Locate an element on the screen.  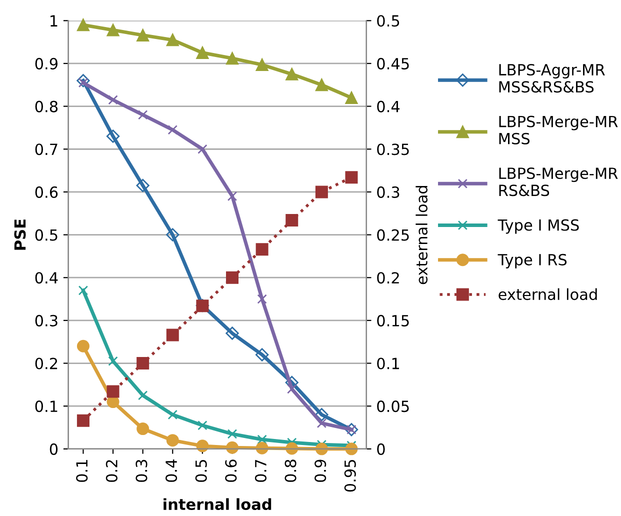
y2-tick-label: 0.2 is located at coordinates (388, 278).